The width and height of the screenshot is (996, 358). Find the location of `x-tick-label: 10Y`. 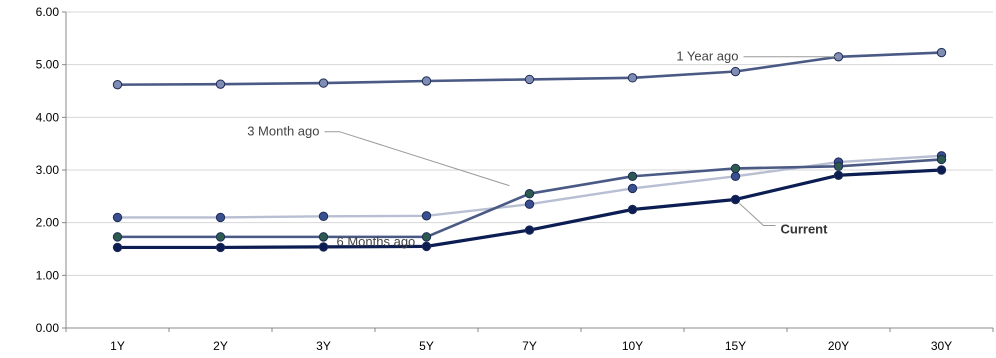

x-tick-label: 10Y is located at coordinates (632, 346).